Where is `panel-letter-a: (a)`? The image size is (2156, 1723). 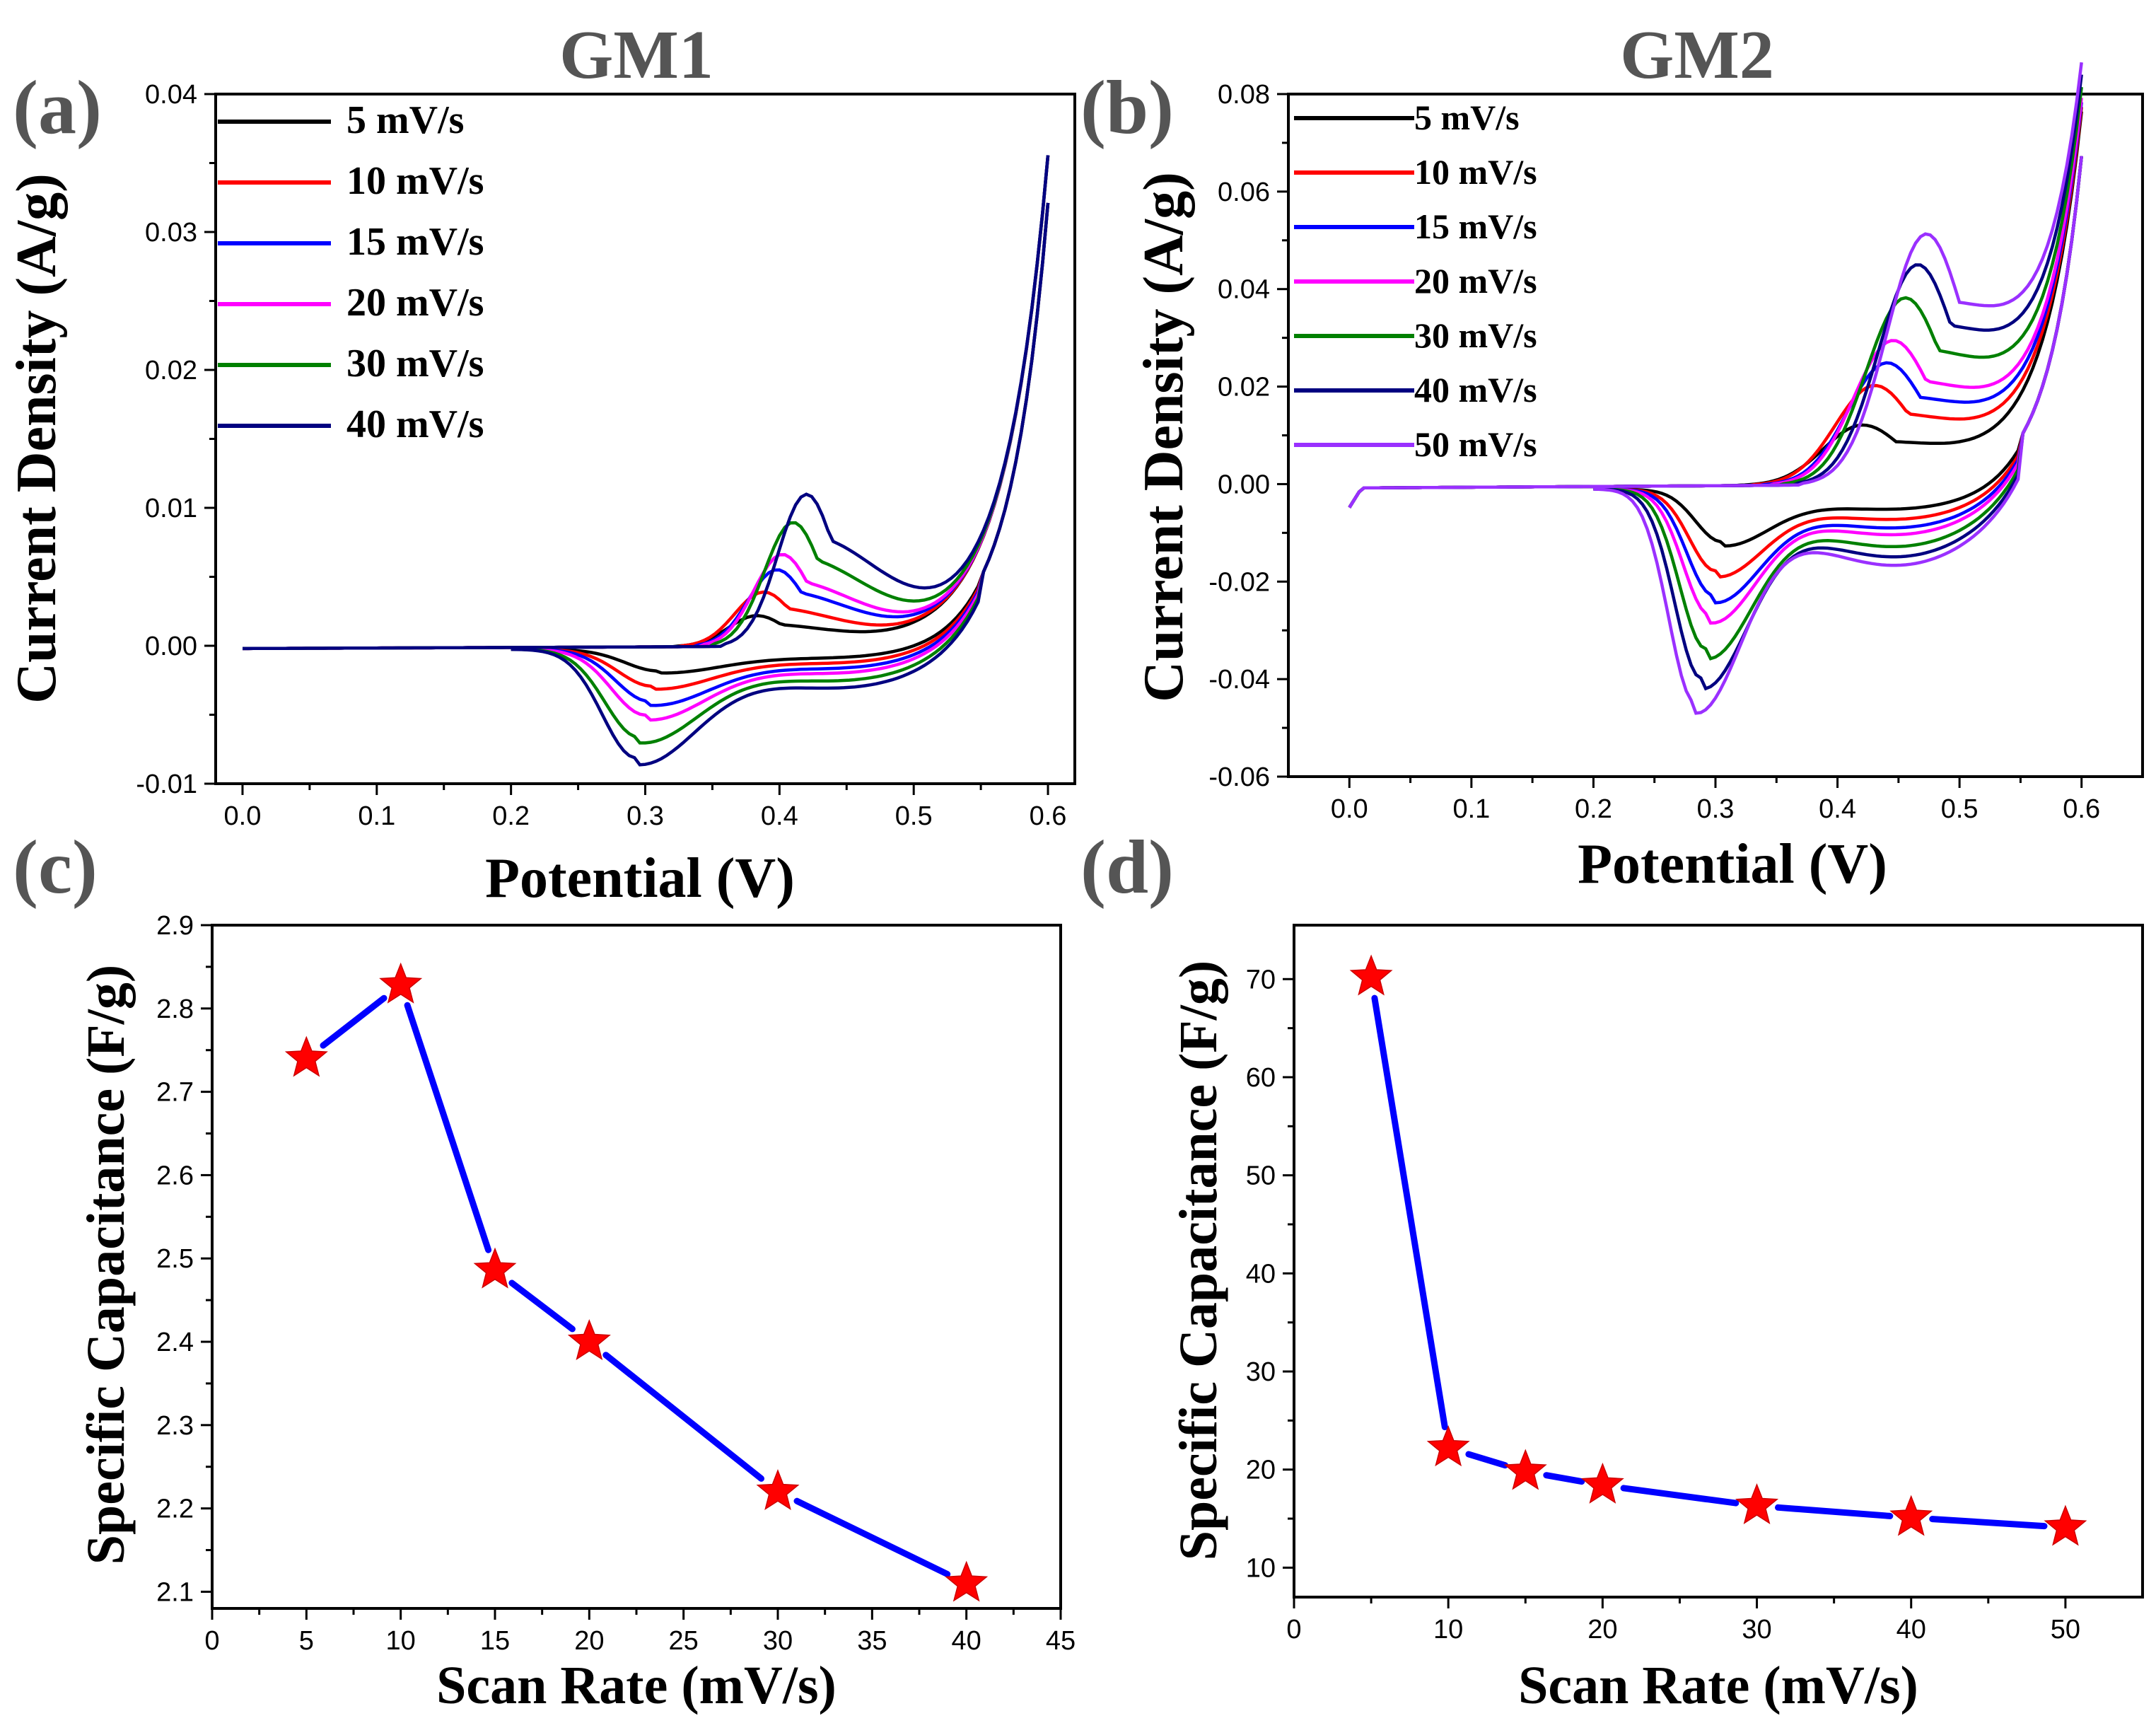
panel-letter-a: (a) is located at coordinates (57, 108).